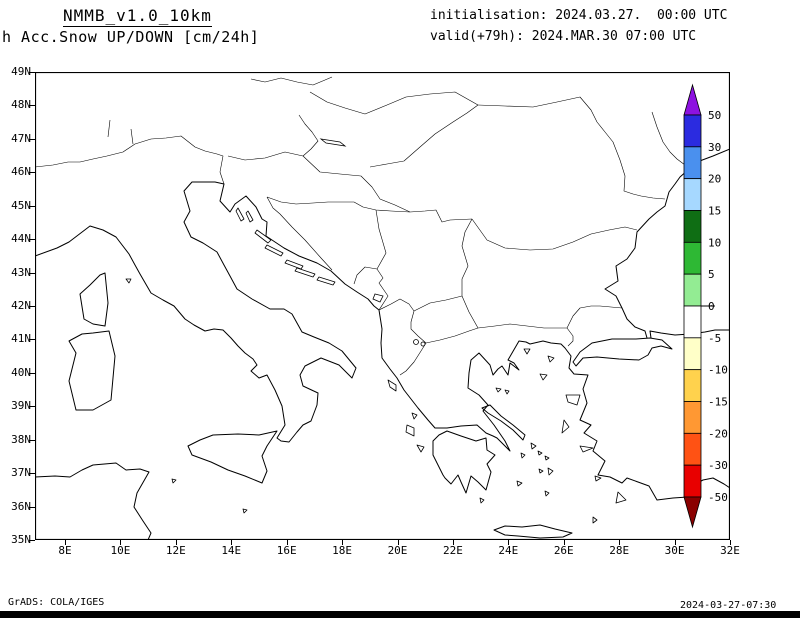 The width and height of the screenshot is (800, 618). Describe the element at coordinates (714, 338) in the screenshot. I see `colorbar-tick-label: -5` at that location.